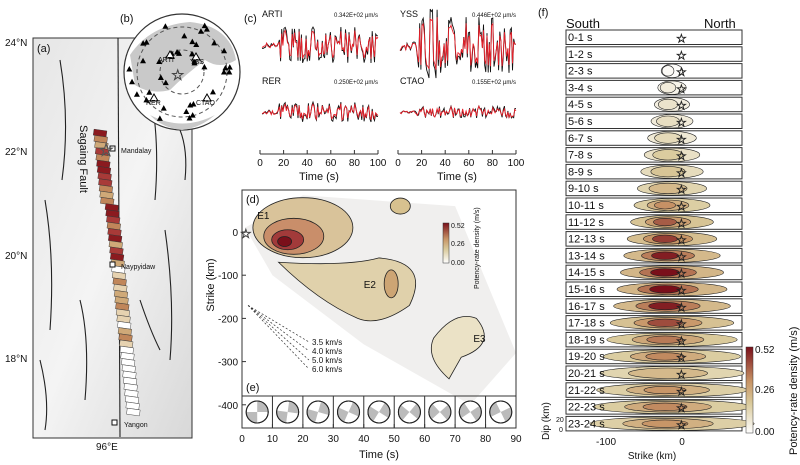  Describe the element at coordinates (654, 356) in the screenshot. I see `snapshot-row: ☆ 19-20 s` at that location.